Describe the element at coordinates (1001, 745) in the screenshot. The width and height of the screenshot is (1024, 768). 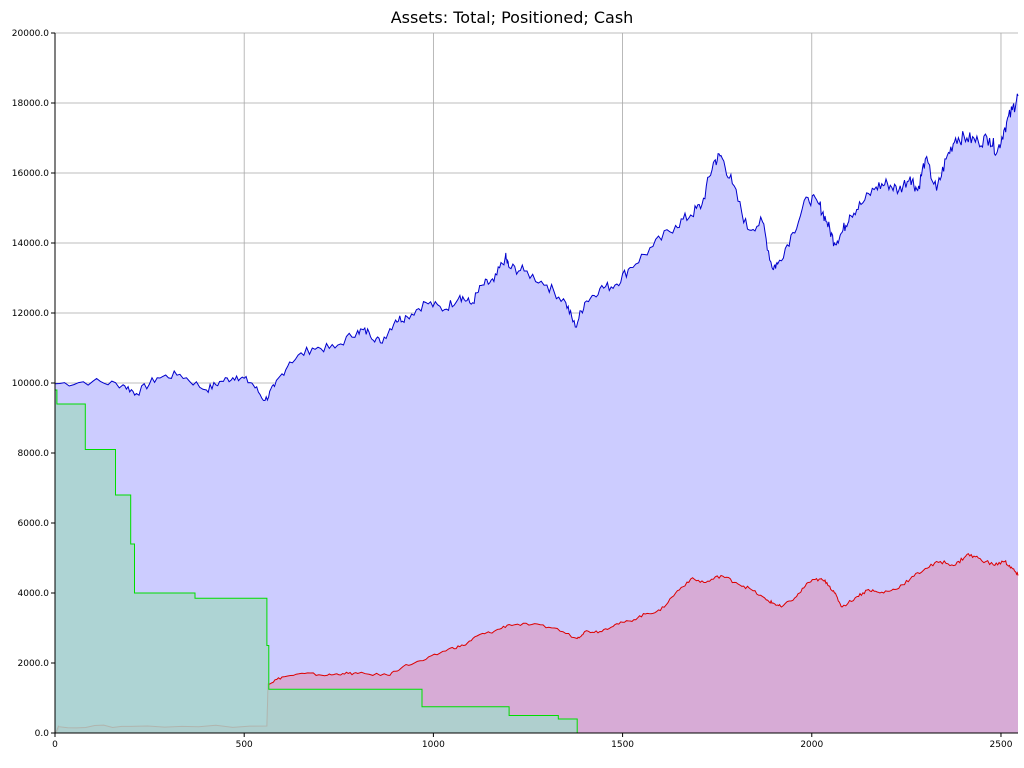
I see `x-tick-label: 2500` at that location.